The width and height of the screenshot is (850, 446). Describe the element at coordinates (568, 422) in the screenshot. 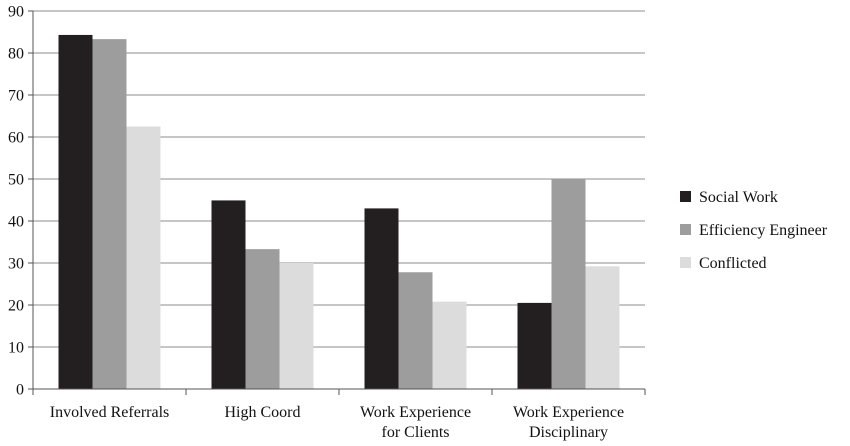

I see `x-category-label: Work Experience Disciplinary` at that location.